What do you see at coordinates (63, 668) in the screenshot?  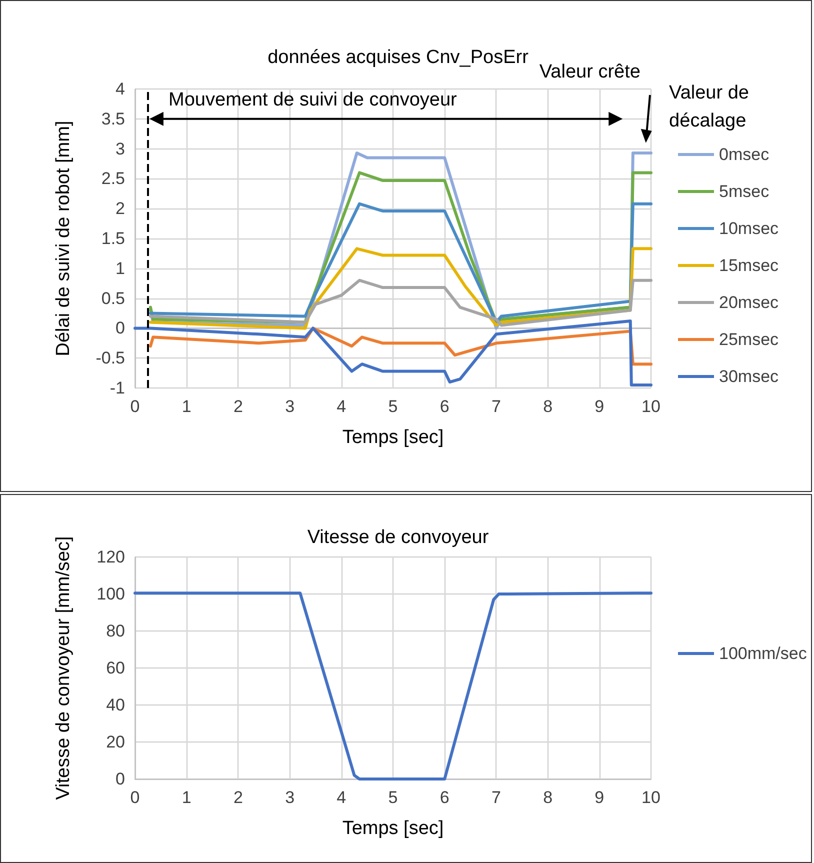 I see `y-axis-title: Vitesse de convoyeur [mm/sec]` at bounding box center [63, 668].